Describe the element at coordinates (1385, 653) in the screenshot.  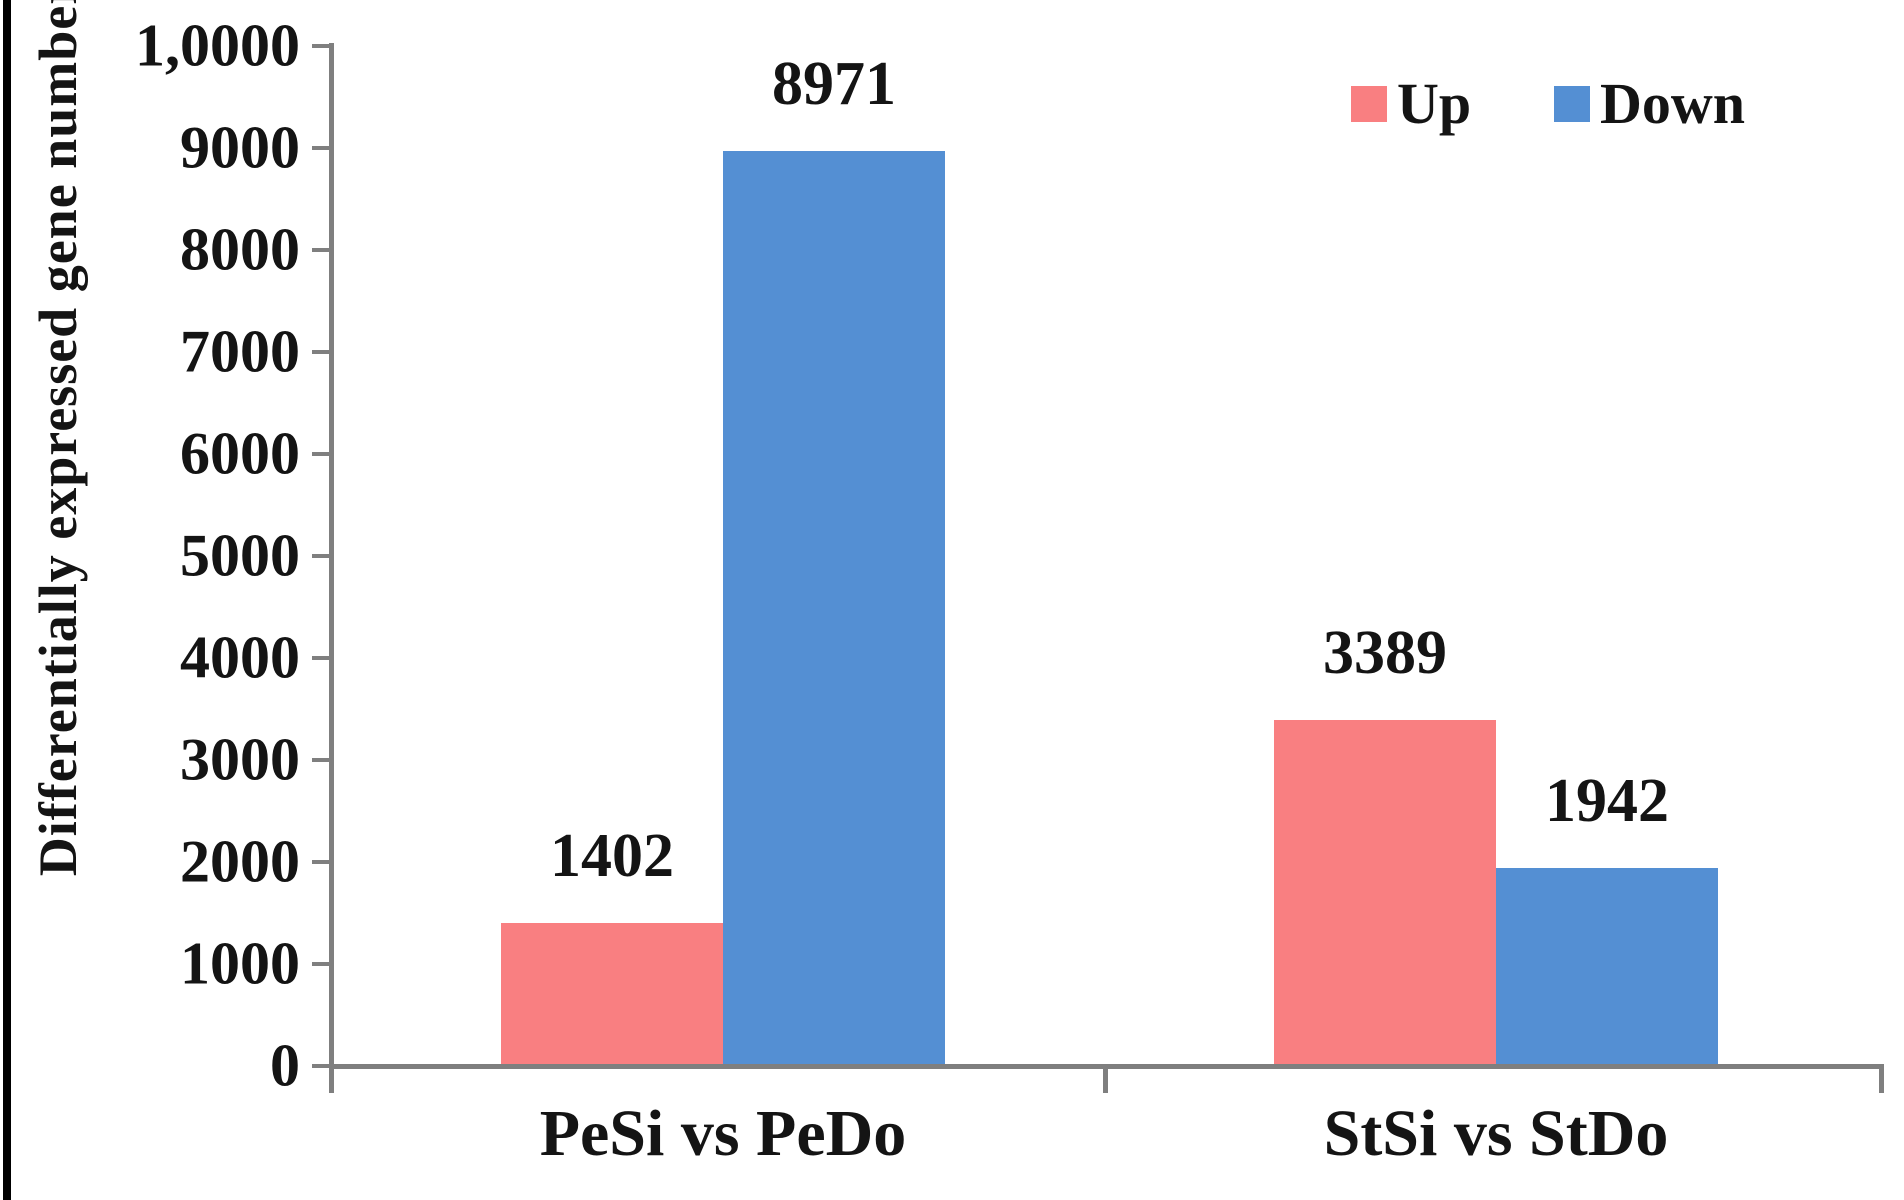
I see `bar-value-label: 3389` at that location.